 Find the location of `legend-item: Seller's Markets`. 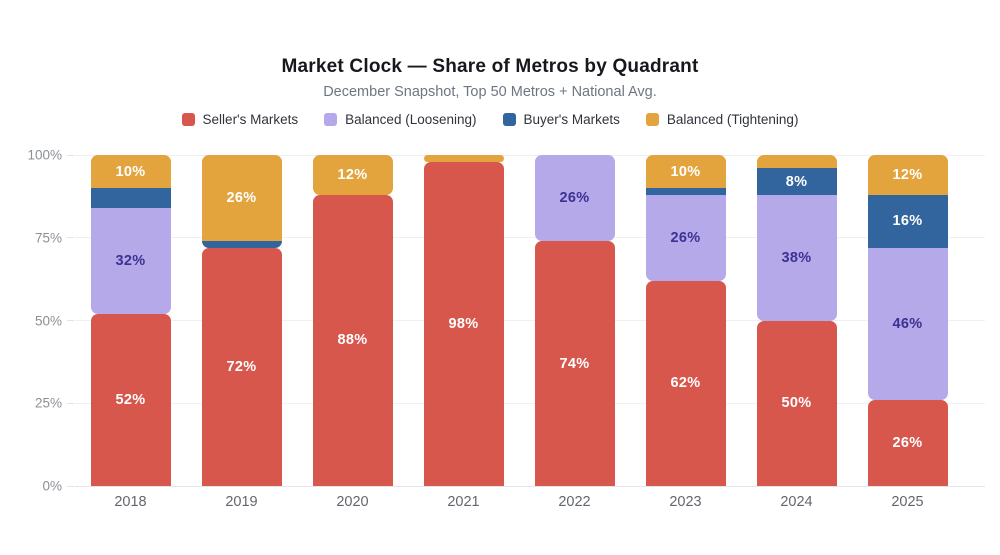

legend-item: Seller's Markets is located at coordinates (240, 119).